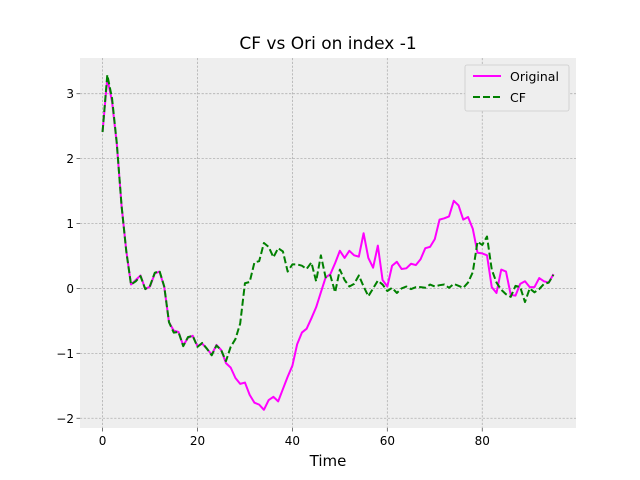  I want to click on y-tick-label: 2, so click(70, 159).